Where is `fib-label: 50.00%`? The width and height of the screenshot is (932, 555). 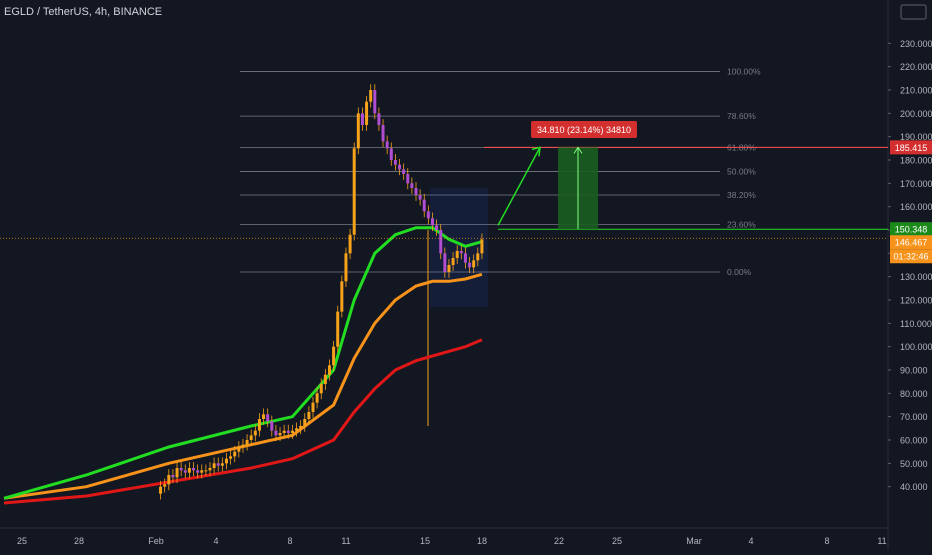 fib-label: 50.00% is located at coordinates (741, 171).